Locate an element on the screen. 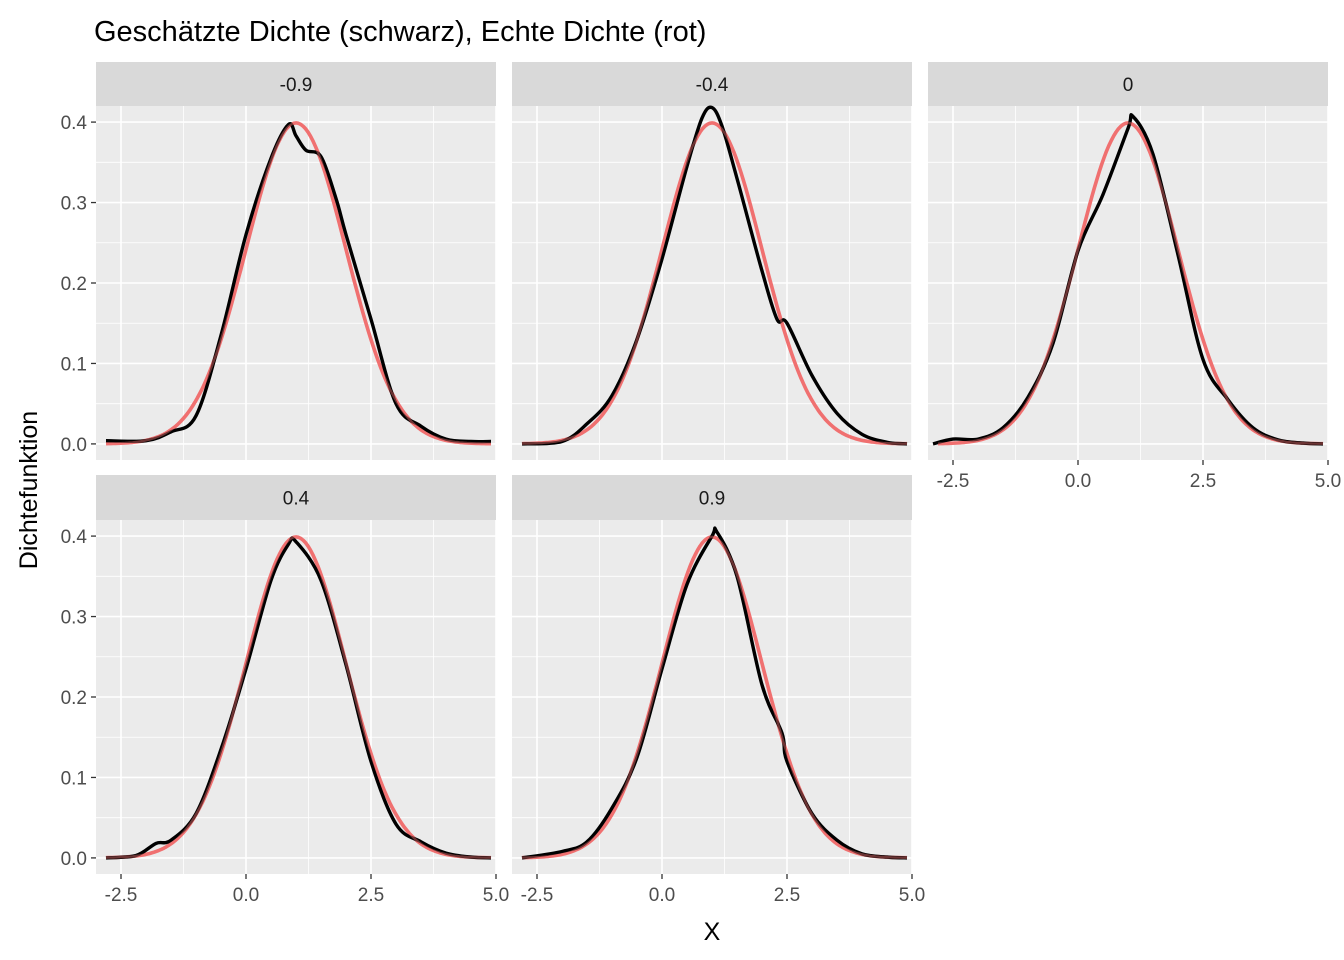 Image resolution: width=1344 pixels, height=960 pixels. facet-label: 0.9 is located at coordinates (712, 499).